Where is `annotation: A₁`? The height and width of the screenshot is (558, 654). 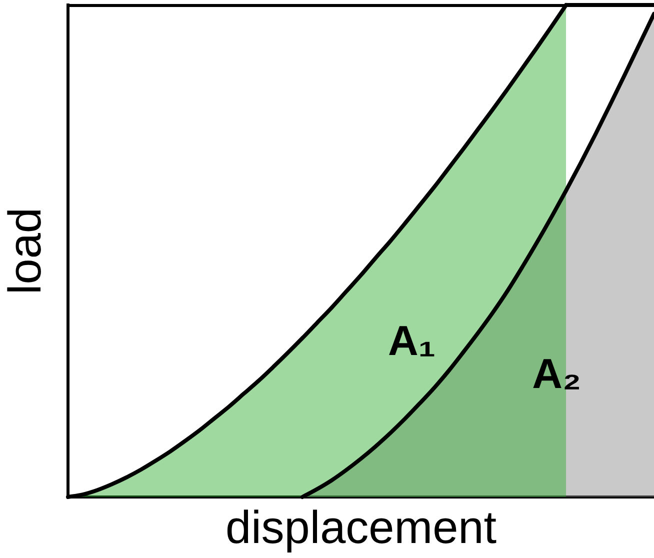
annotation: A₁ is located at coordinates (412, 340).